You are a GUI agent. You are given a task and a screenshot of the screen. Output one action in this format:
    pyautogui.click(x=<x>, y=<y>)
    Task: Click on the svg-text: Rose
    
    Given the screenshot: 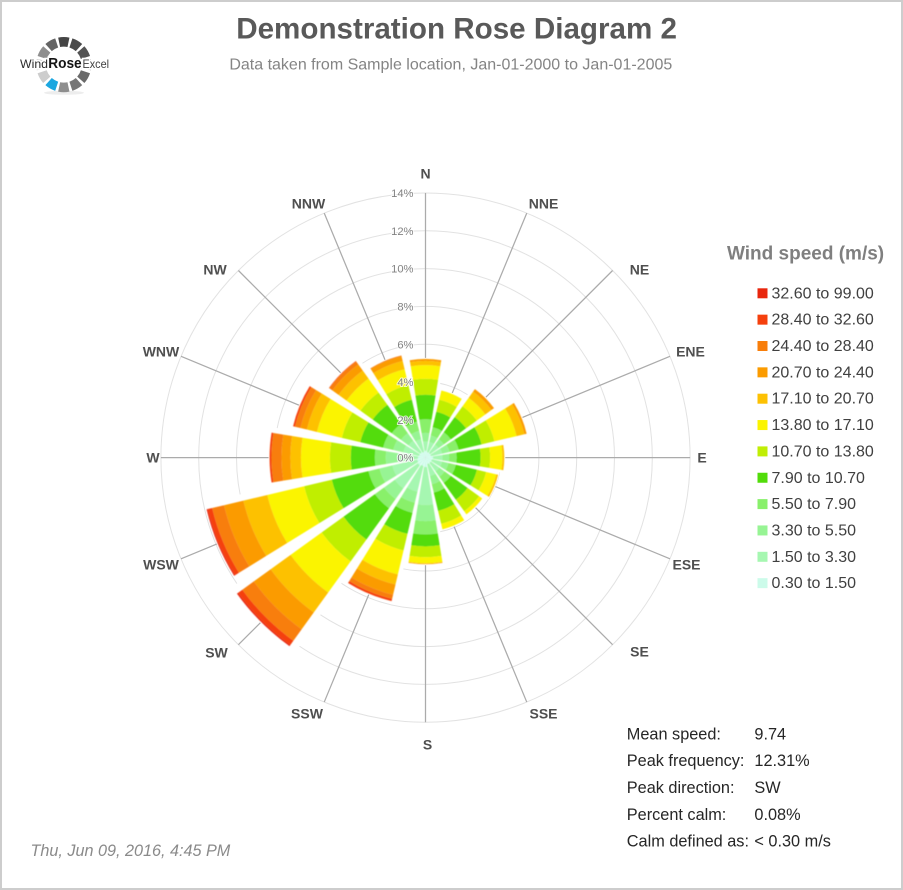 What is the action you would take?
    pyautogui.click(x=64, y=64)
    